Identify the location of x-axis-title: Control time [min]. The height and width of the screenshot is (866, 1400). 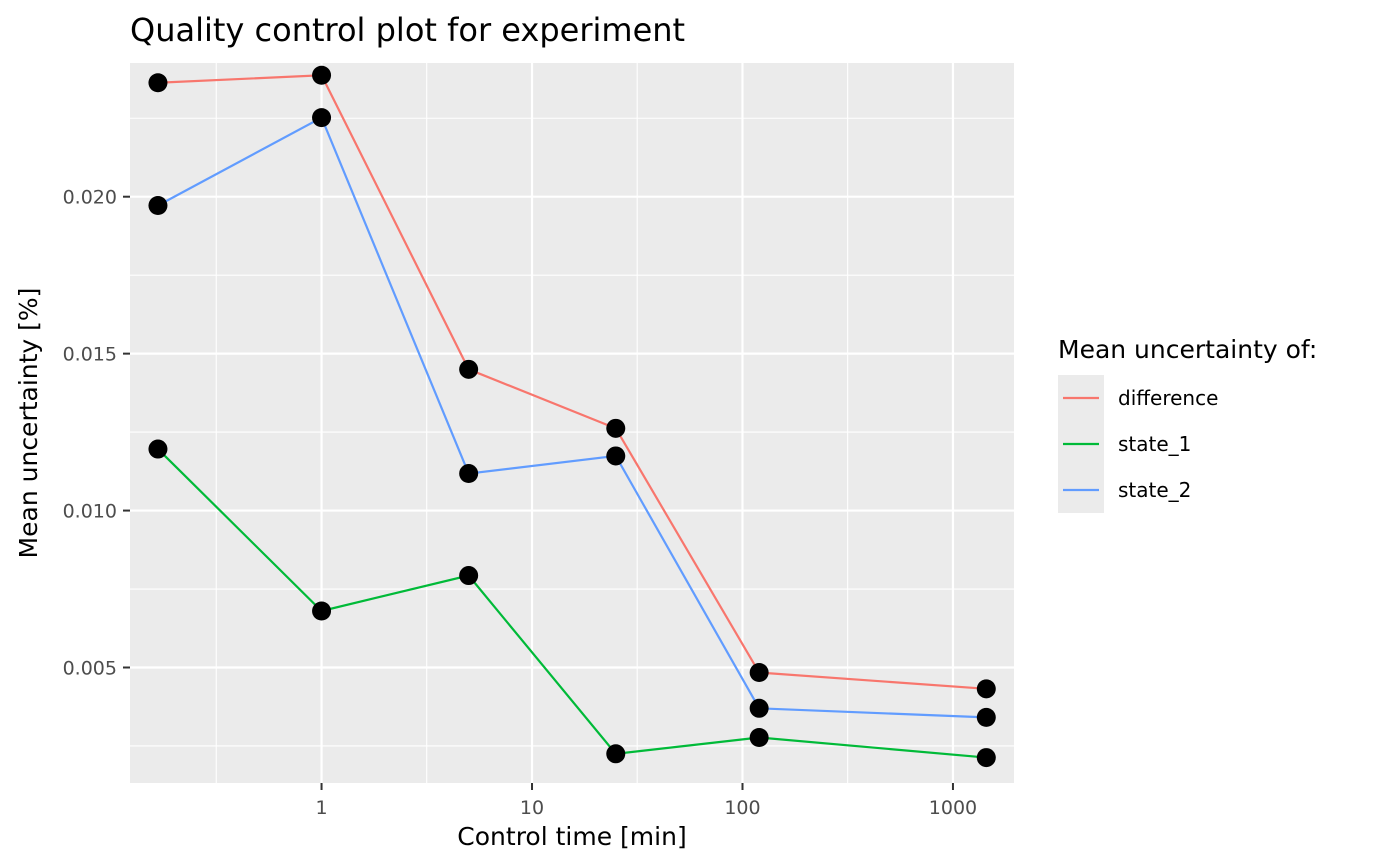
(571, 836).